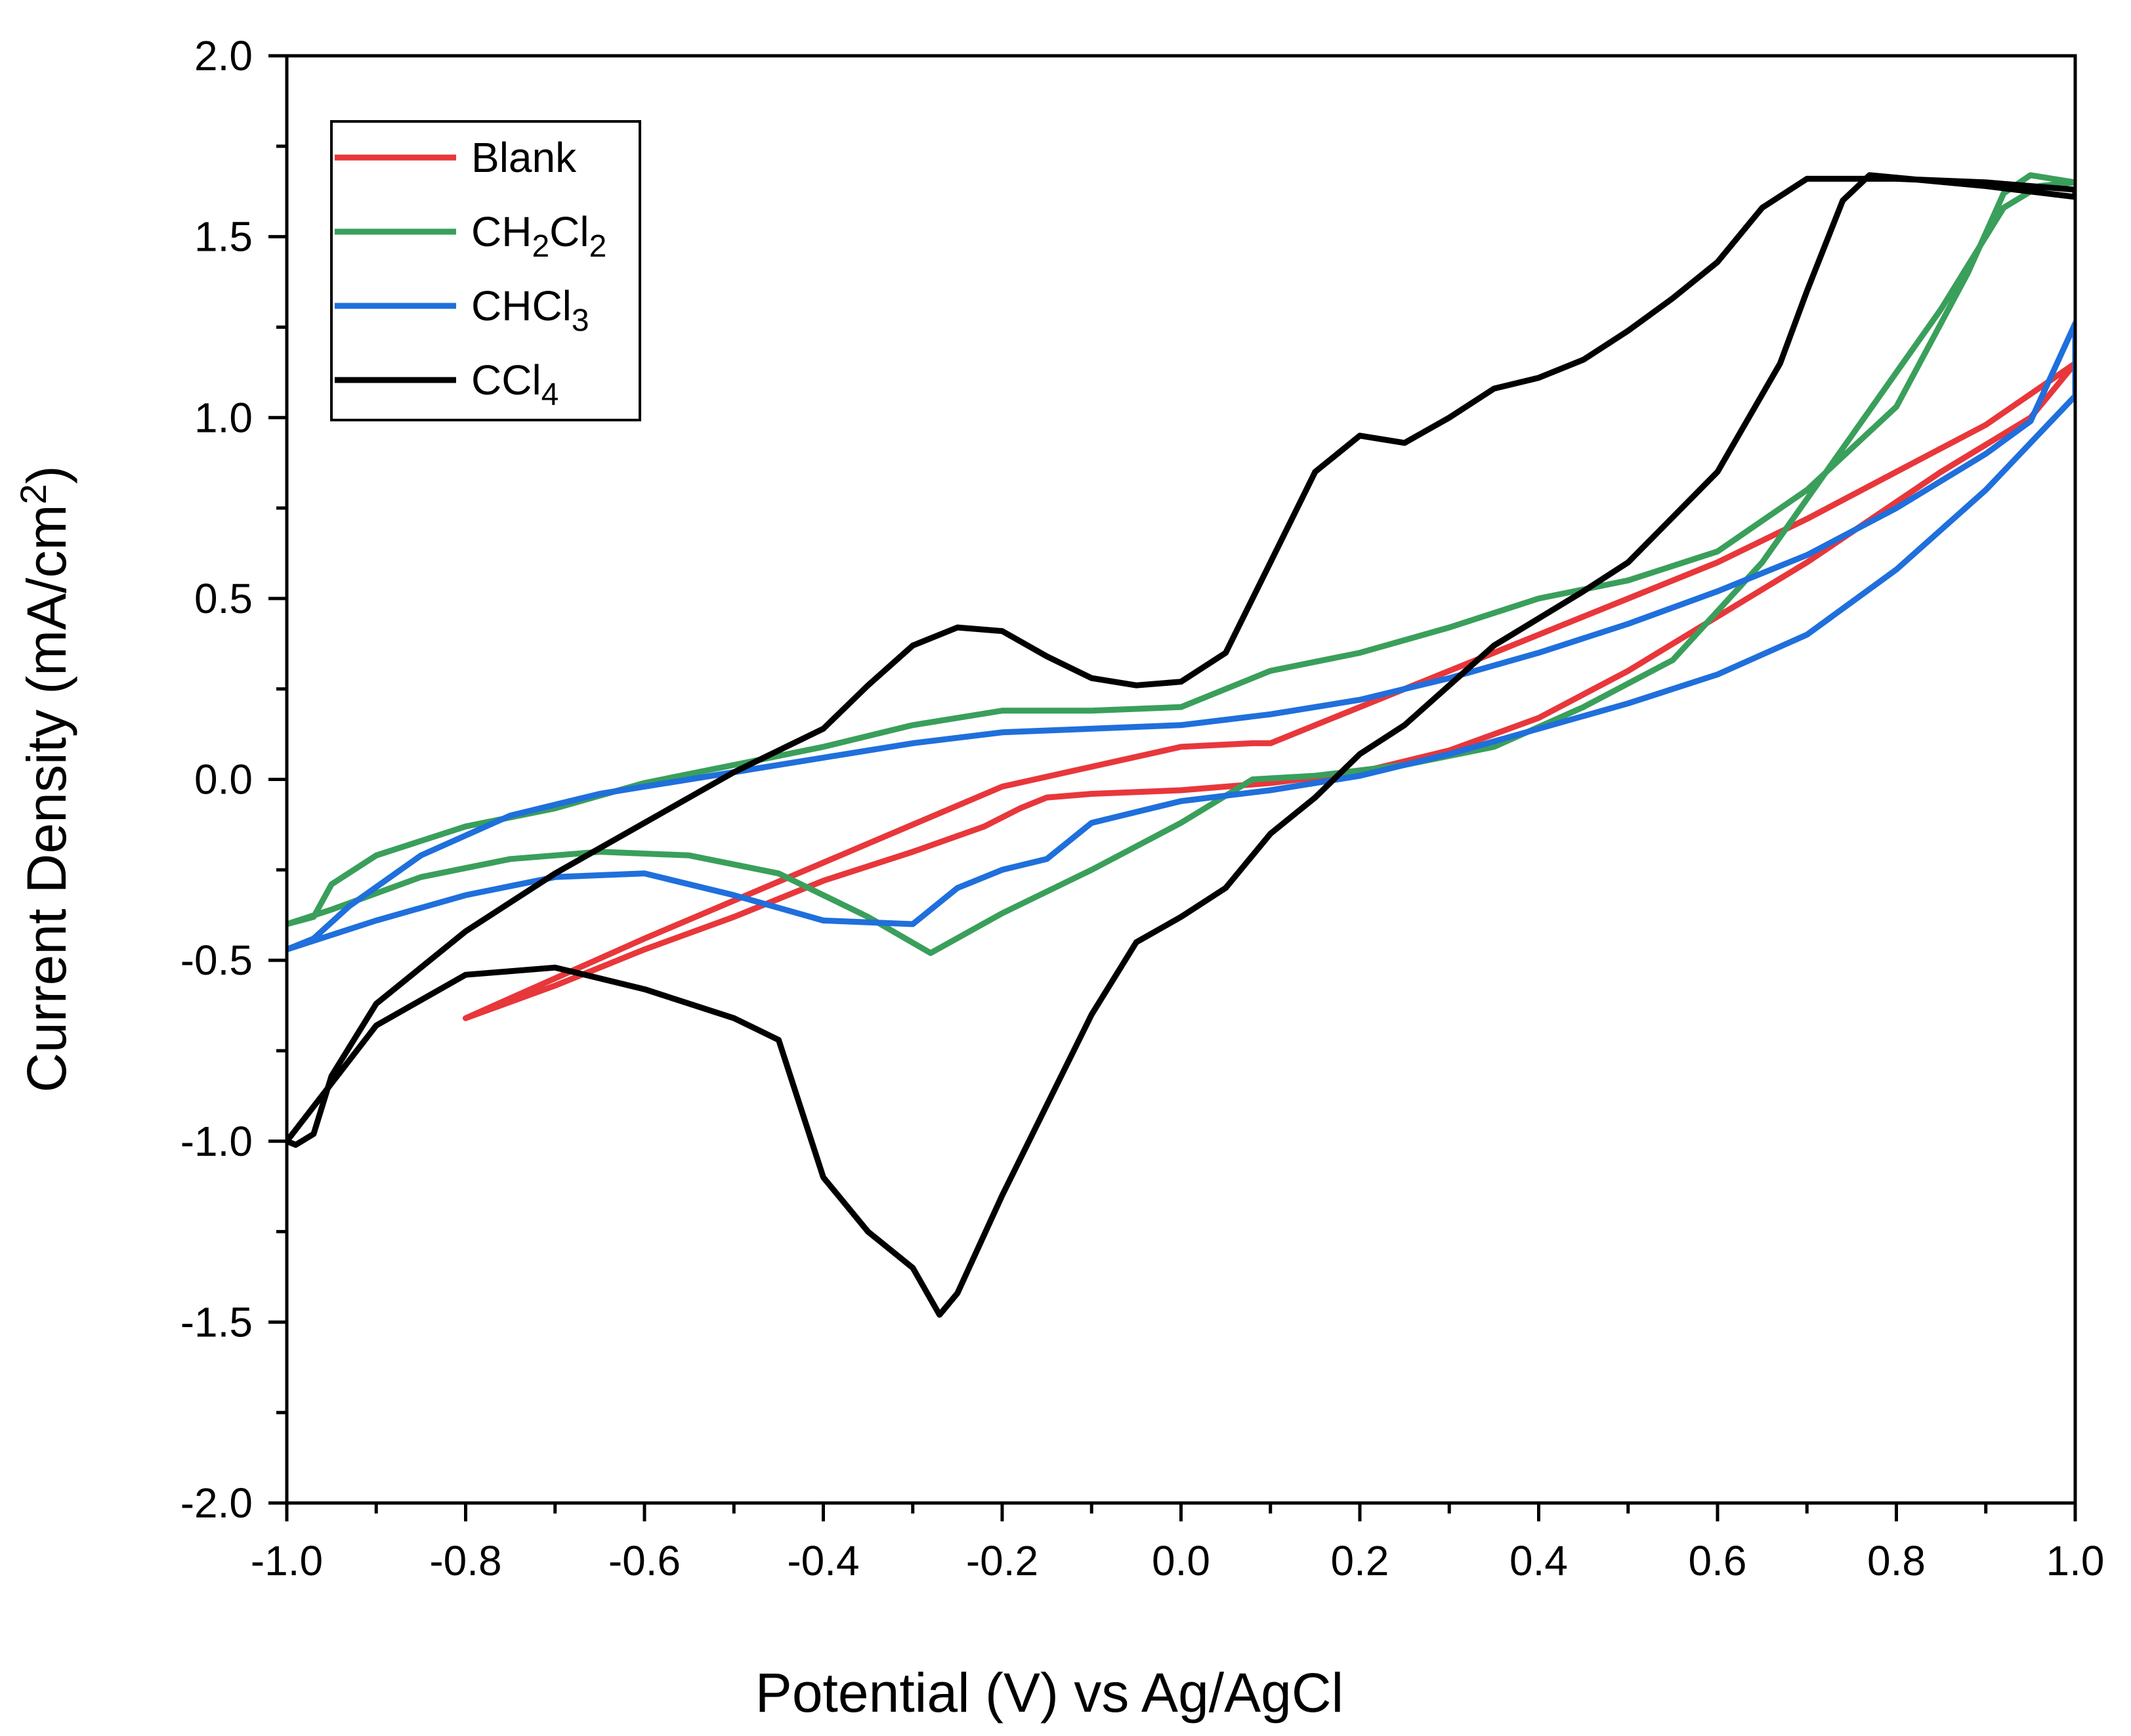 The height and width of the screenshot is (1736, 2131). I want to click on legend-label-part: Cl, so click(569, 231).